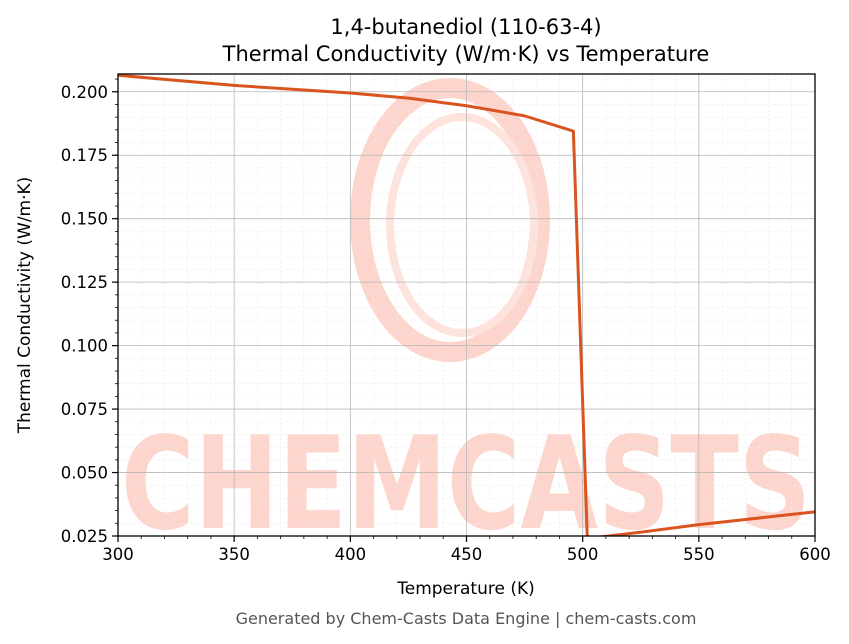 The height and width of the screenshot is (644, 849). Describe the element at coordinates (84, 536) in the screenshot. I see `y-tick-label: 0.025` at that location.